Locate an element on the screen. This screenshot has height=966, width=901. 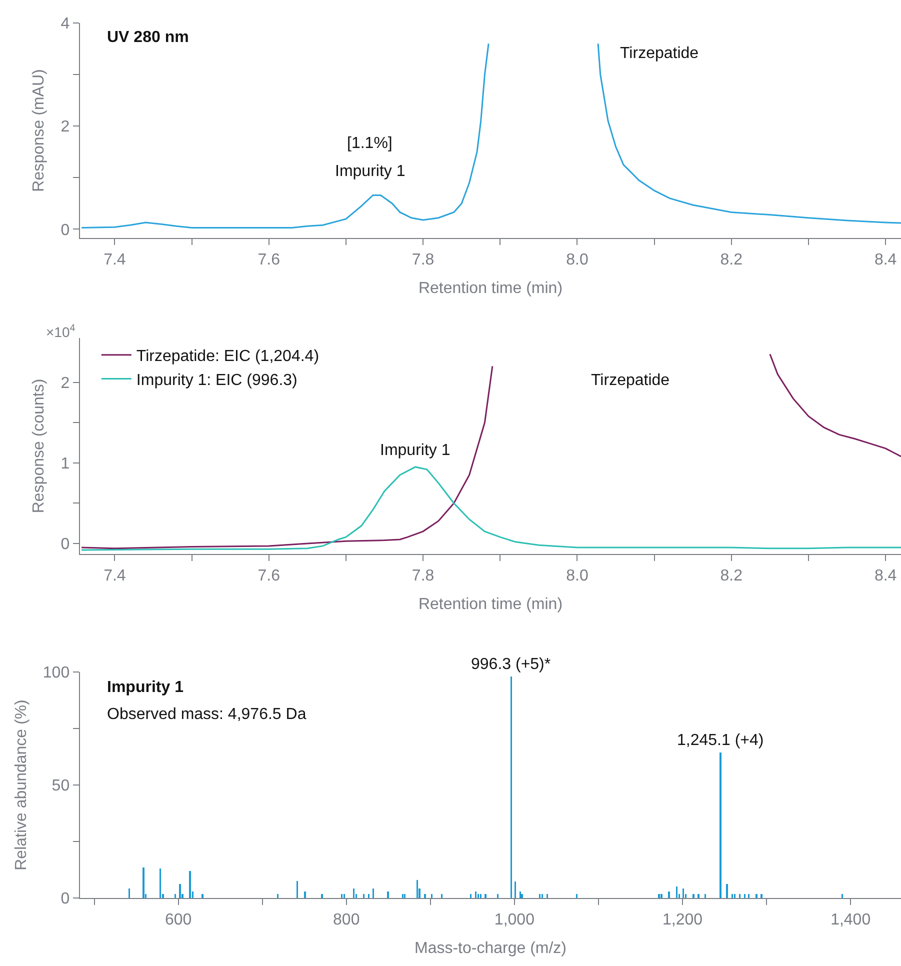
x-tick-label: 1,400 is located at coordinates (850, 919).